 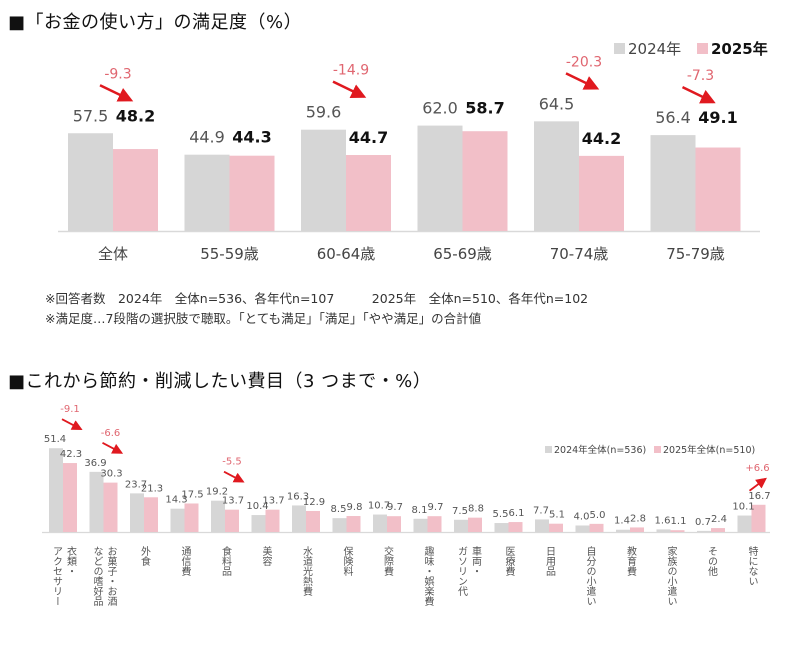 I want to click on chart1-note-satisfaction-definition: ※満足度…7段階の選択肢で聴取。「とても満足」「満足」「やや満足」の合計値, so click(x=263, y=318).